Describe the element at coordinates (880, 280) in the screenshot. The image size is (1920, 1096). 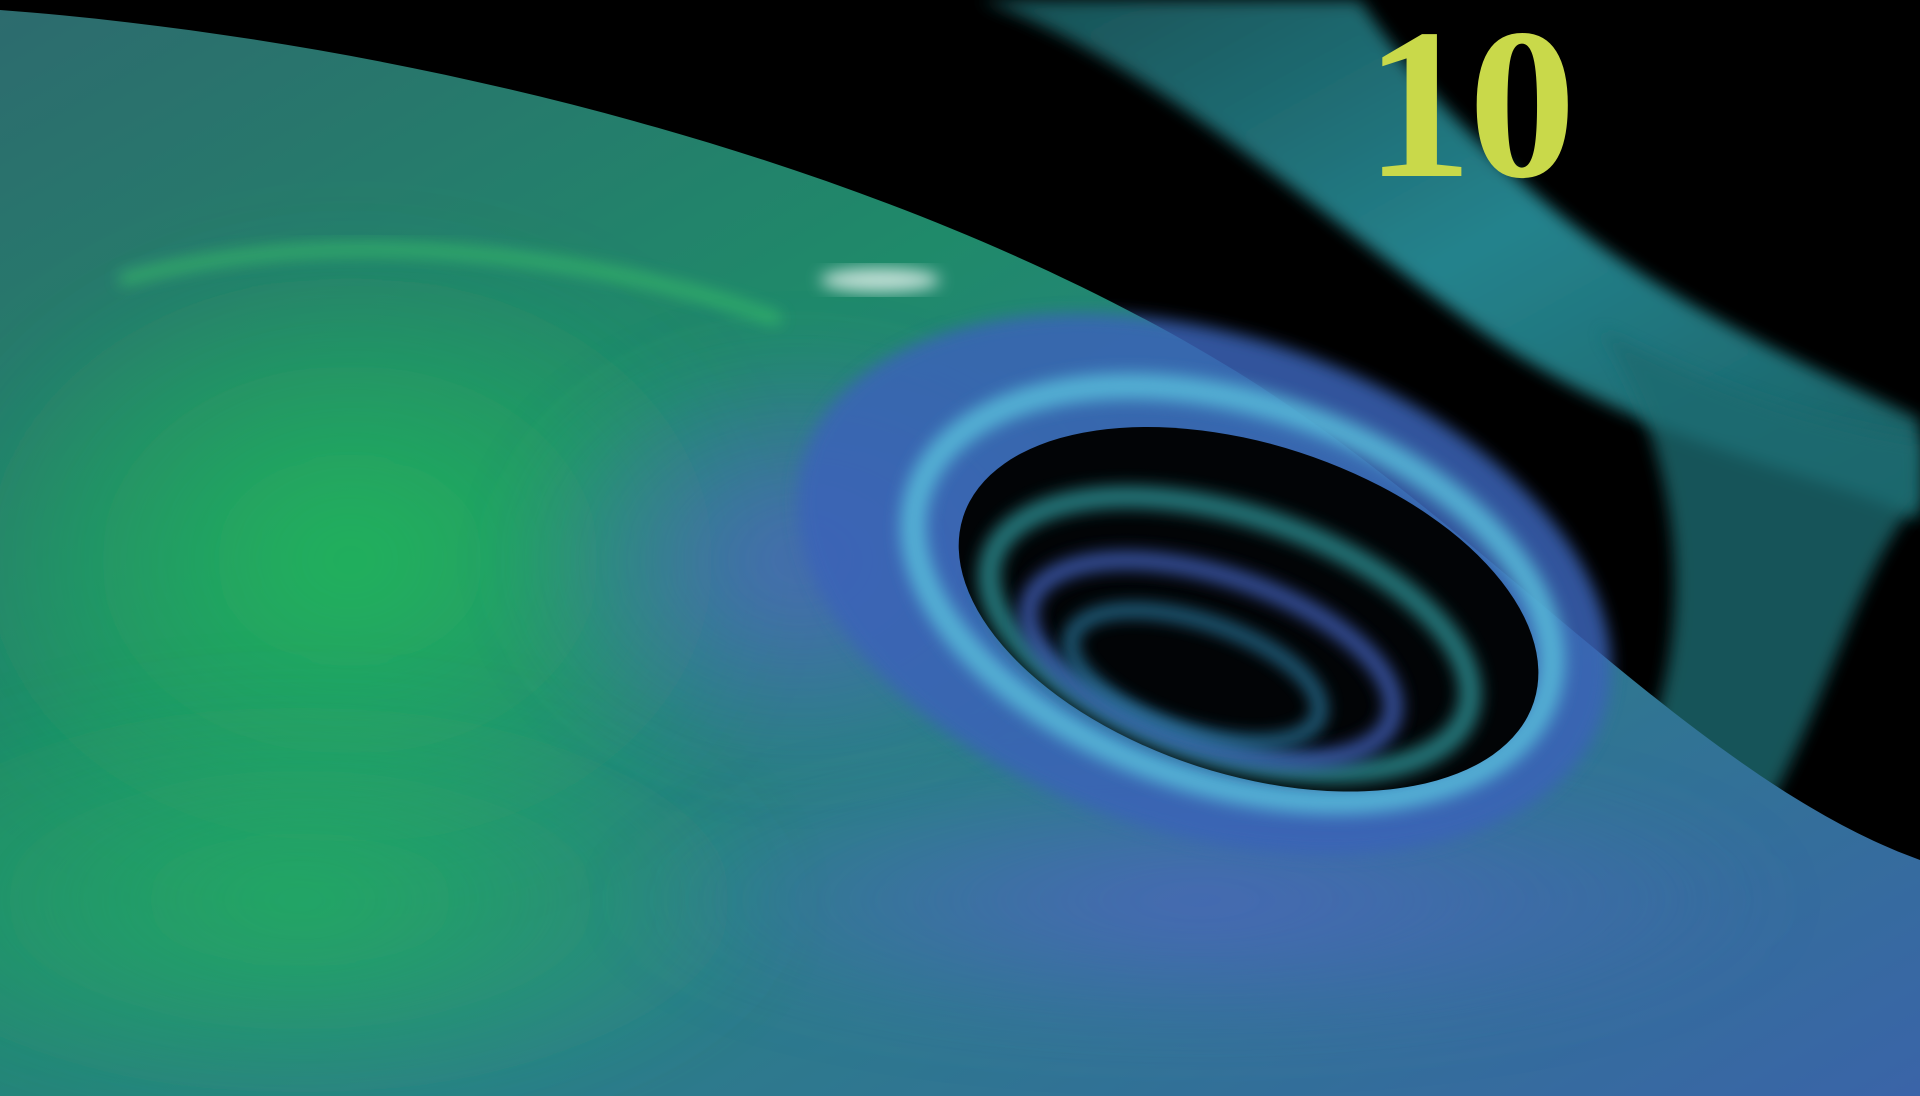
I see `highlight` at that location.